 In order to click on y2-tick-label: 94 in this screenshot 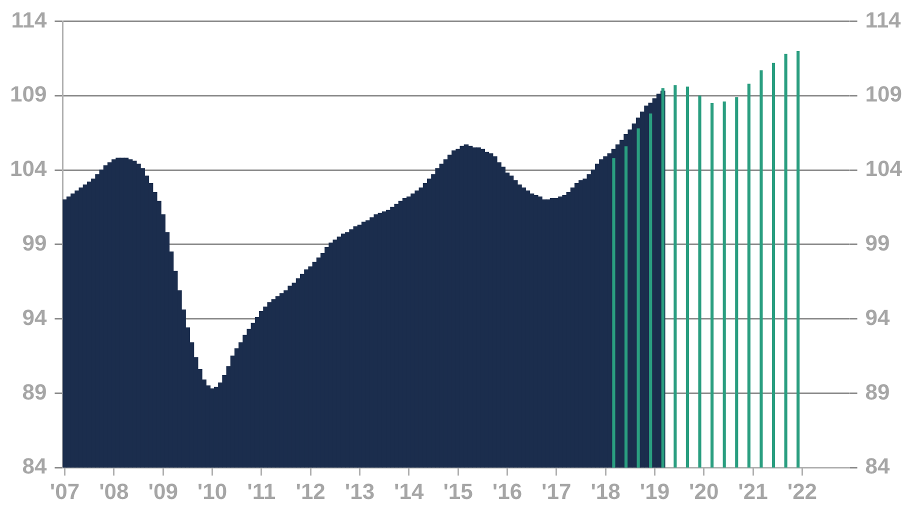, I will do `click(878, 317)`.